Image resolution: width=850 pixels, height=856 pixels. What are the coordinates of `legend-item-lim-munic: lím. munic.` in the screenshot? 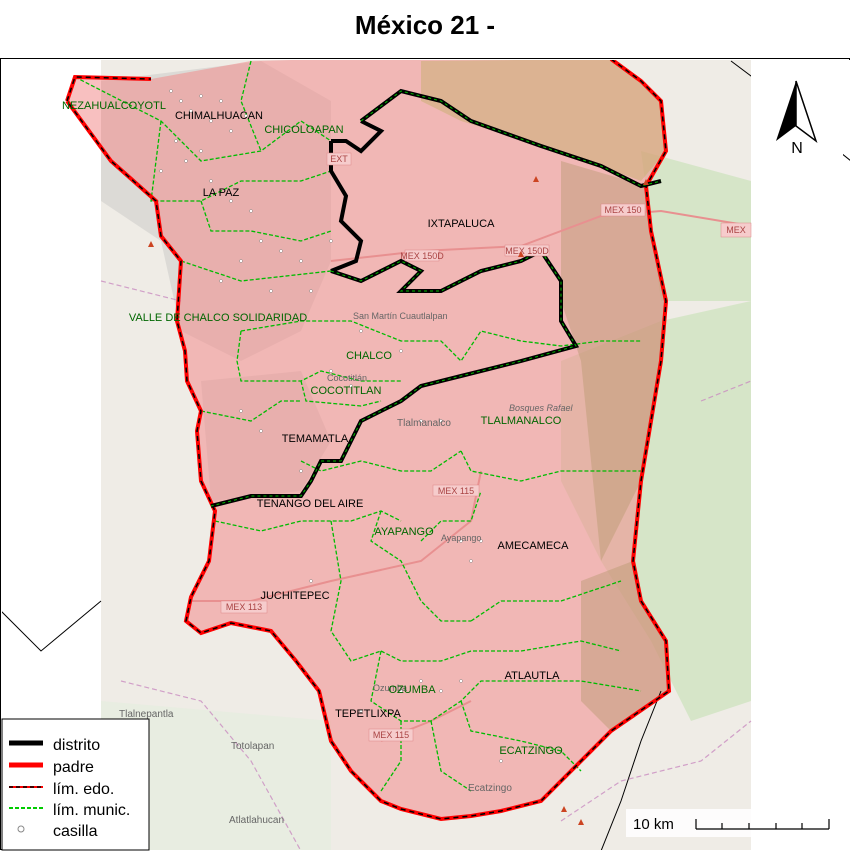 It's located at (69, 810).